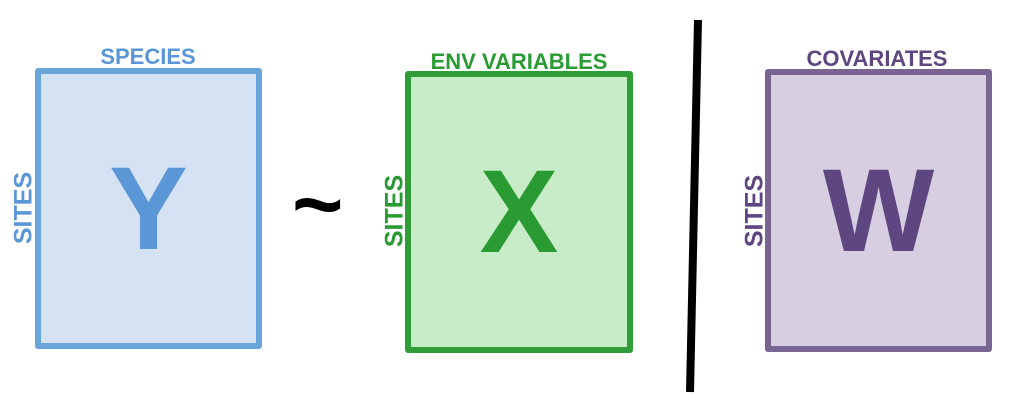 The width and height of the screenshot is (1019, 413). What do you see at coordinates (318, 203) in the screenshot?
I see `tilde-operator: ~` at bounding box center [318, 203].